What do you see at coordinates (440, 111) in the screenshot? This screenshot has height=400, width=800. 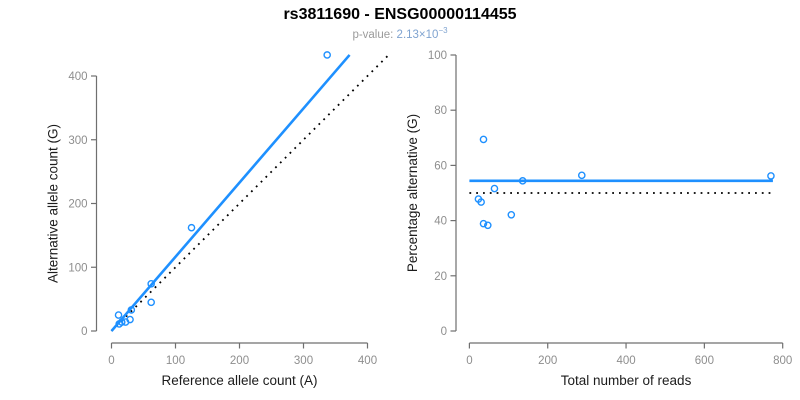 I see `y-tick-label: 80` at bounding box center [440, 111].